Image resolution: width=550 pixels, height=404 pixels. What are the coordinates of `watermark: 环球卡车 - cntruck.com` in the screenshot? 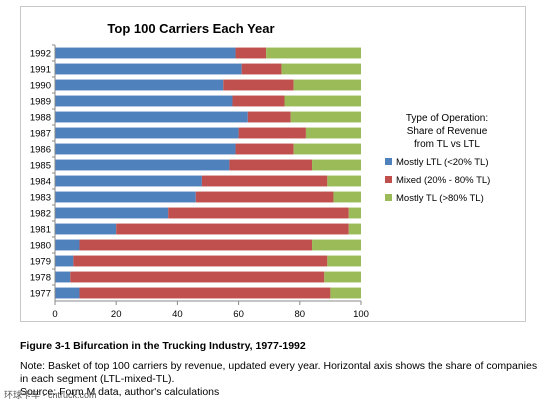 It's located at (50, 395).